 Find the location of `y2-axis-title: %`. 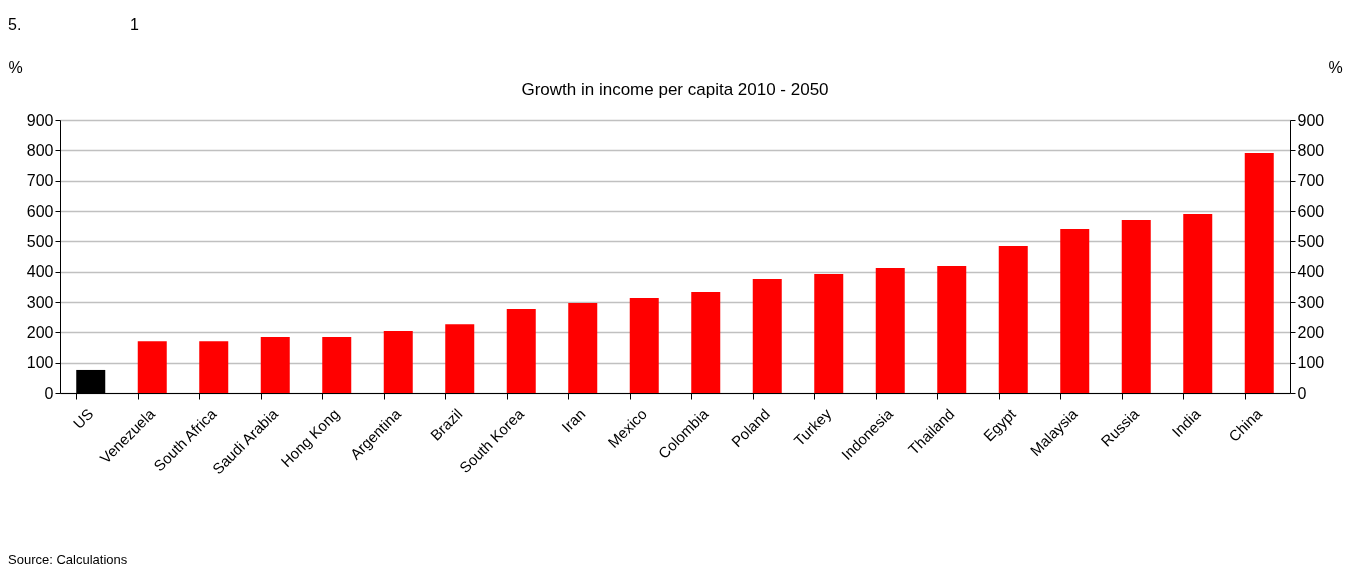

y2-axis-title: % is located at coordinates (1335, 67).